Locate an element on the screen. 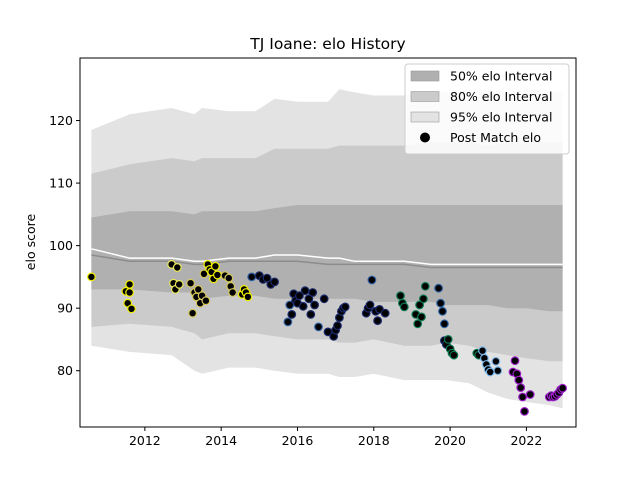 Image resolution: width=640 pixels, height=480 pixels. chart-title: TJ Ioane: elo History is located at coordinates (327, 44).